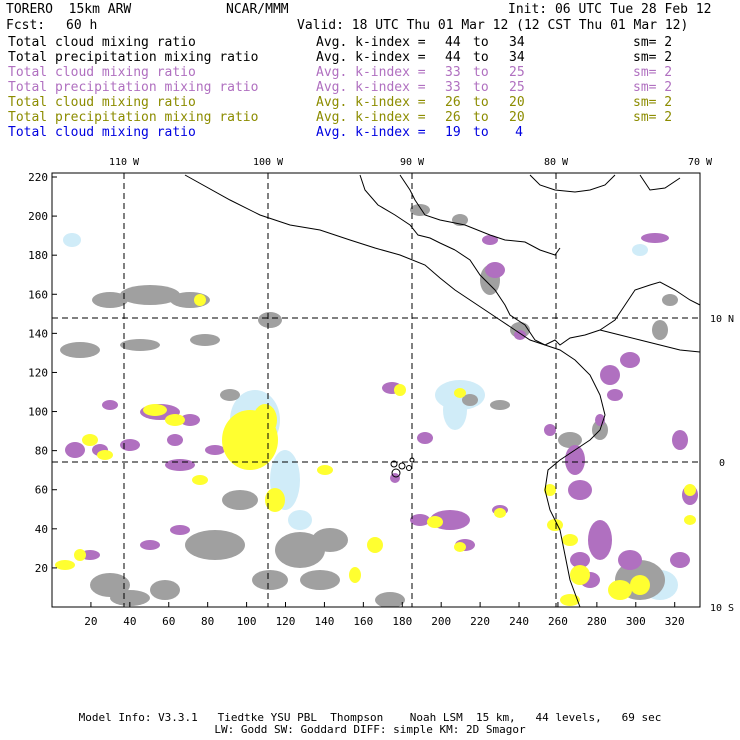  I want to click on y-tick-label: 160, so click(38, 294).